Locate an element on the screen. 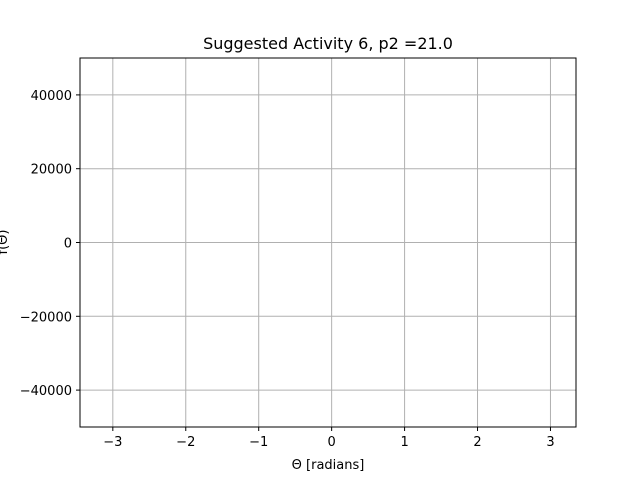 The image size is (640, 480). y-tick-label: −40000 is located at coordinates (46, 391).